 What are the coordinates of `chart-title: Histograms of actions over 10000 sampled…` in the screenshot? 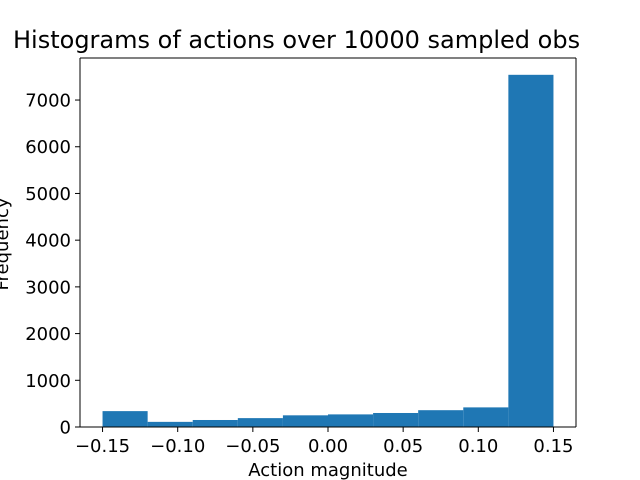 It's located at (296, 40).